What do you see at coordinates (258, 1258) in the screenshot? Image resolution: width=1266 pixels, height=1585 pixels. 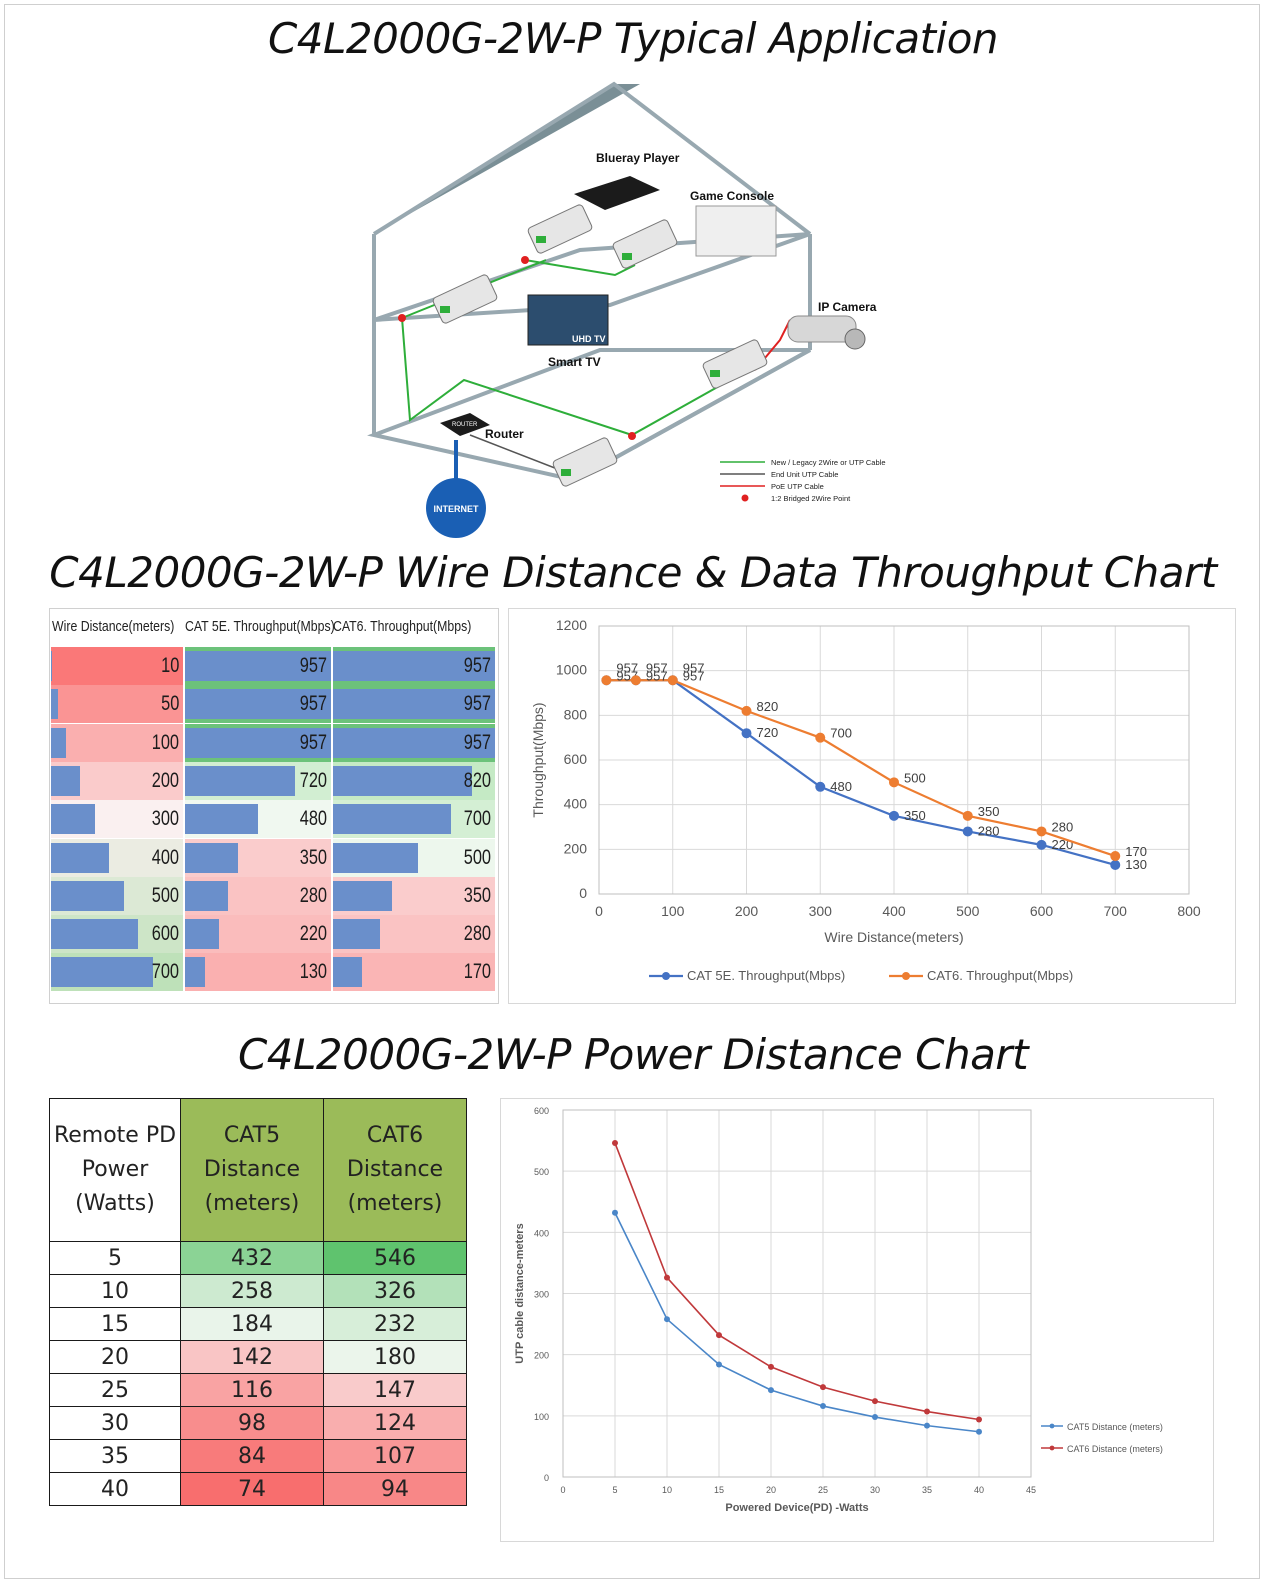 I see `power-table-row: 5 432 546` at bounding box center [258, 1258].